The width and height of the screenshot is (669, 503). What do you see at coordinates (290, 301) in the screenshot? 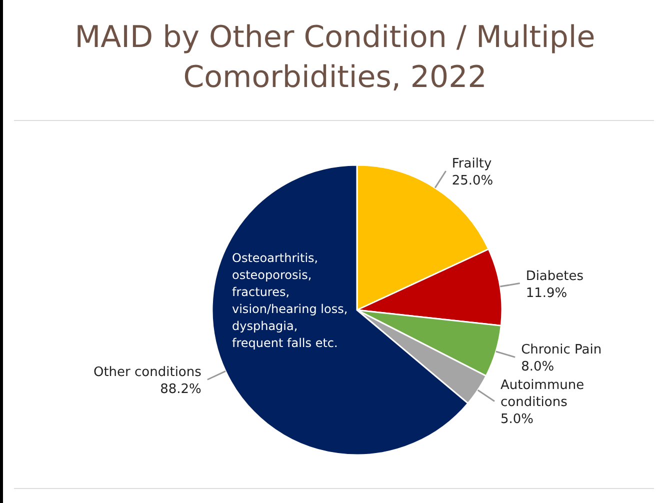
I see `text: Osteoarthritis, osteoporosis, fractures, vision/hearing loss, dysphagia, frequent falls etc.` at bounding box center [290, 301].